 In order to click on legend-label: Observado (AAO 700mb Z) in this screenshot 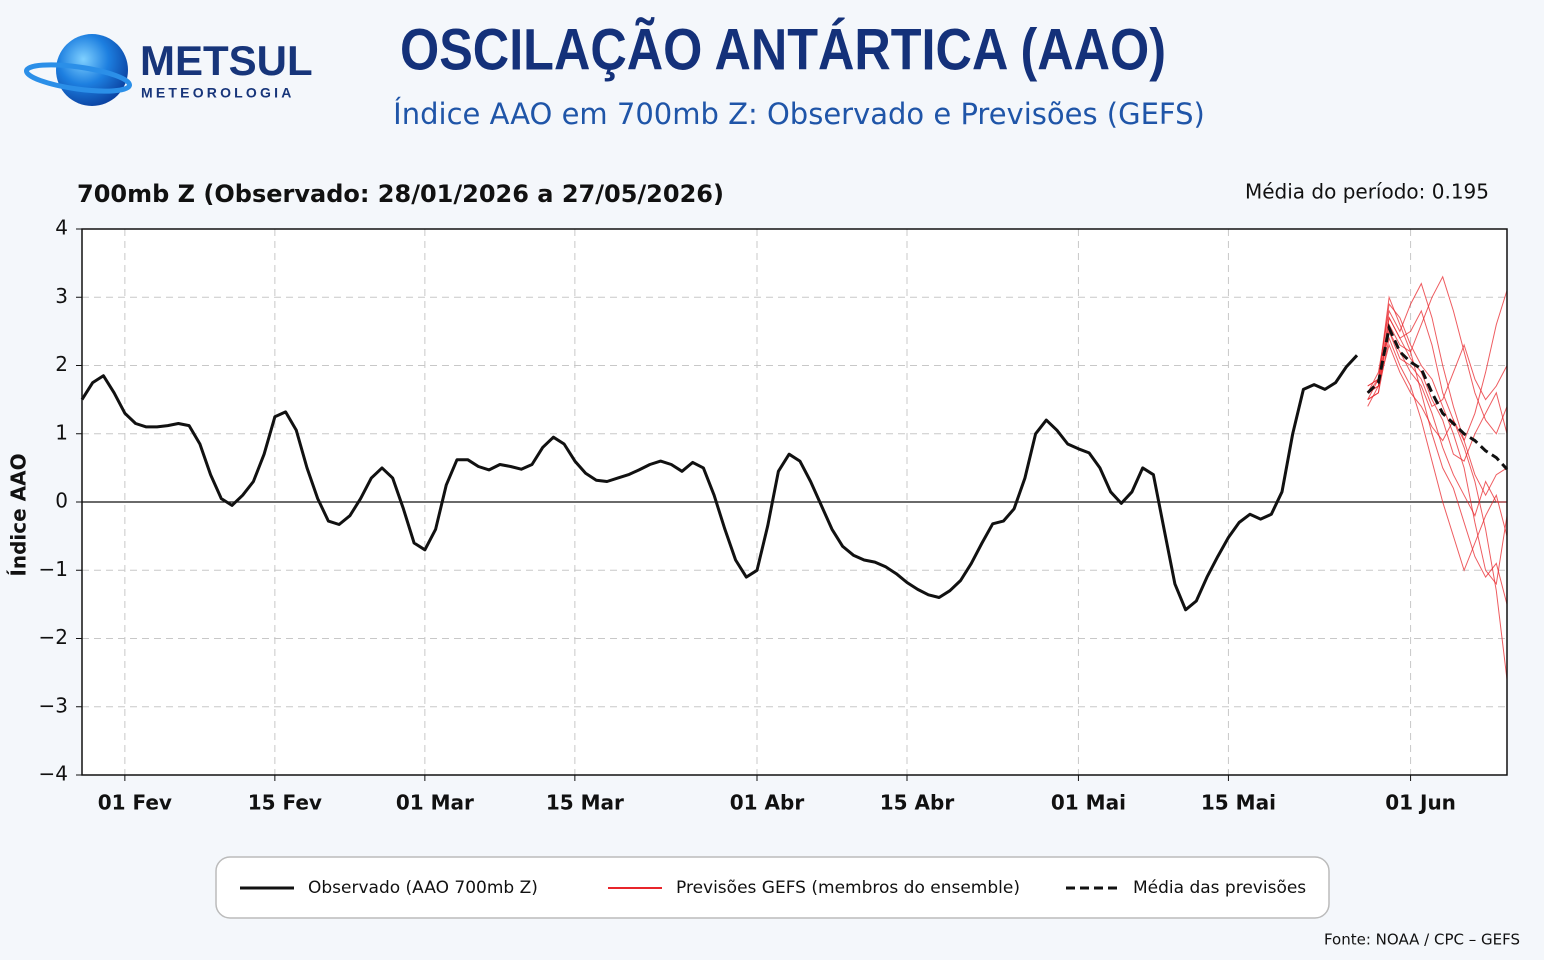, I will do `click(423, 888)`.